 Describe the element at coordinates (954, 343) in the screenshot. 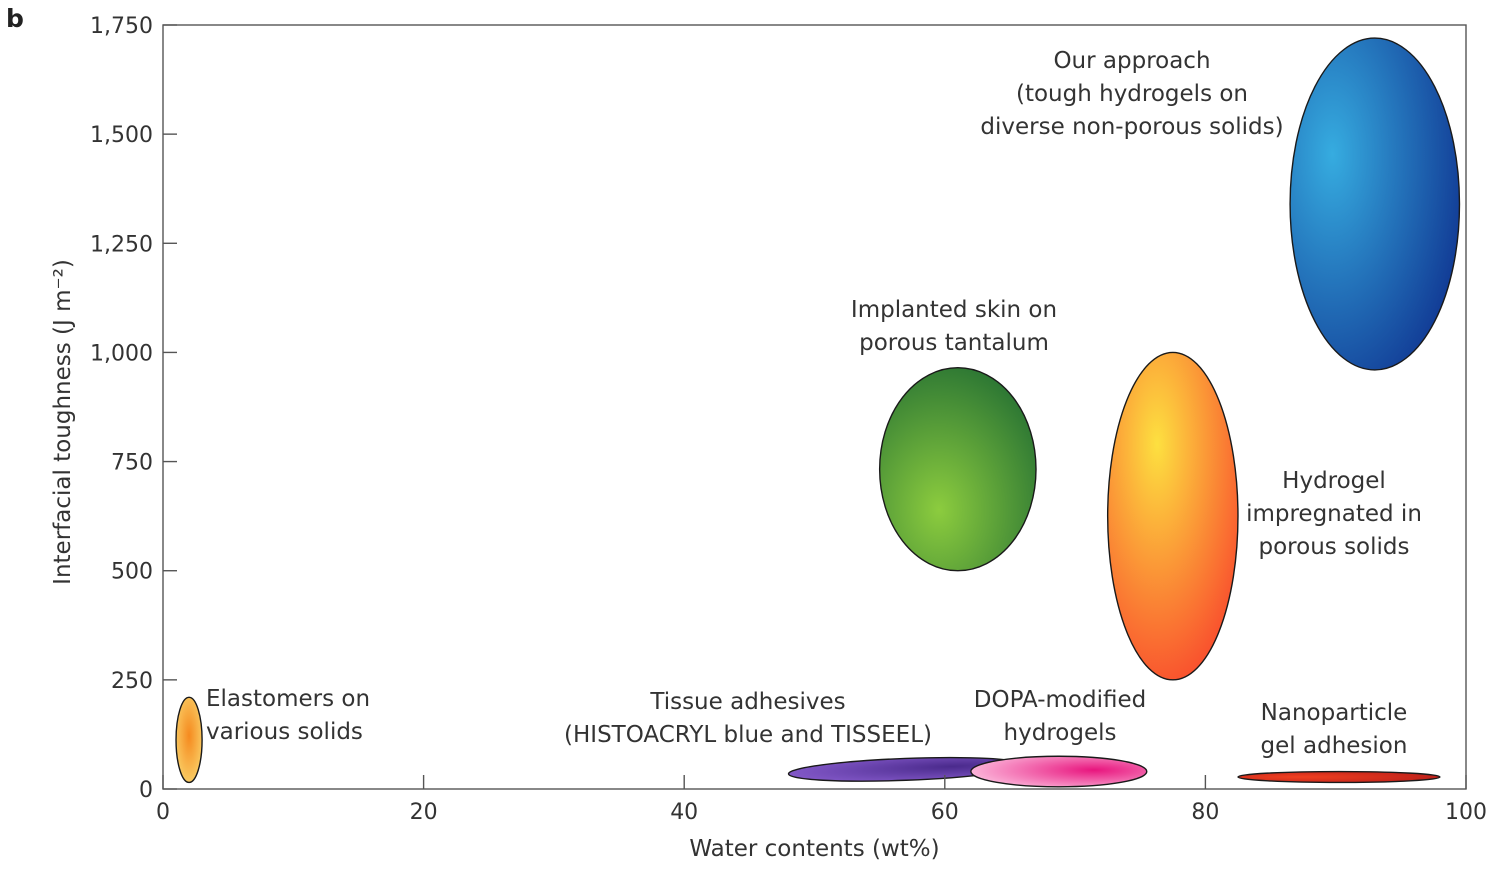

I see `region-label-line: porous tantalum` at that location.